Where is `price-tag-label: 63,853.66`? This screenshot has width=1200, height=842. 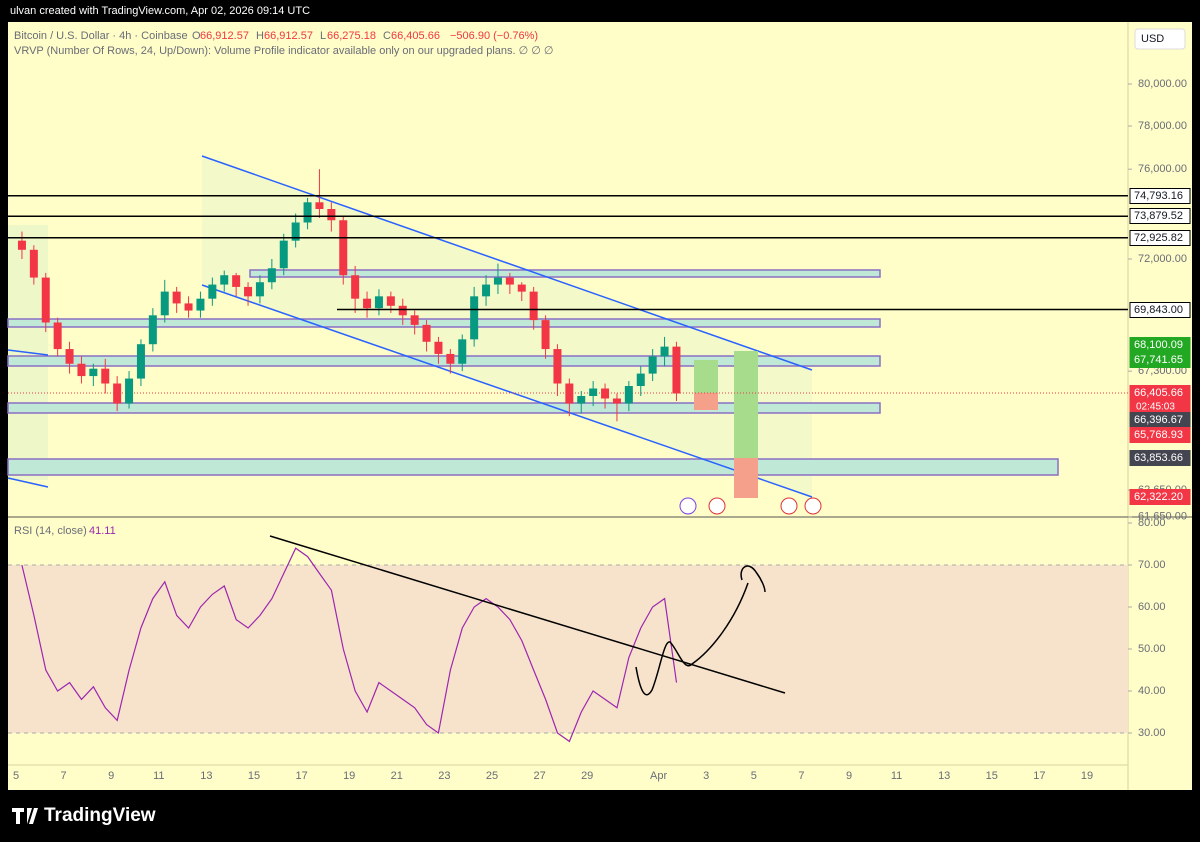
price-tag-label: 63,853.66 is located at coordinates (1158, 458).